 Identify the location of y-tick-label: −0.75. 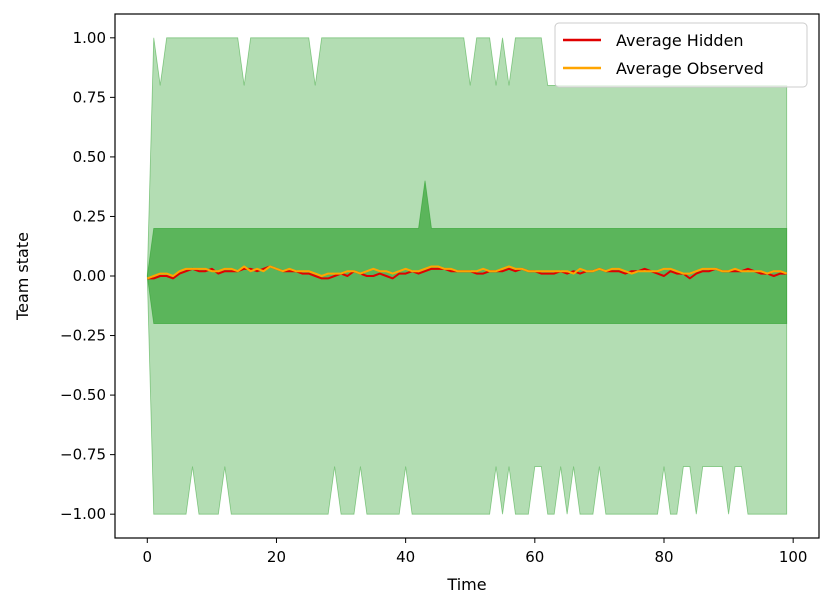
(83, 455).